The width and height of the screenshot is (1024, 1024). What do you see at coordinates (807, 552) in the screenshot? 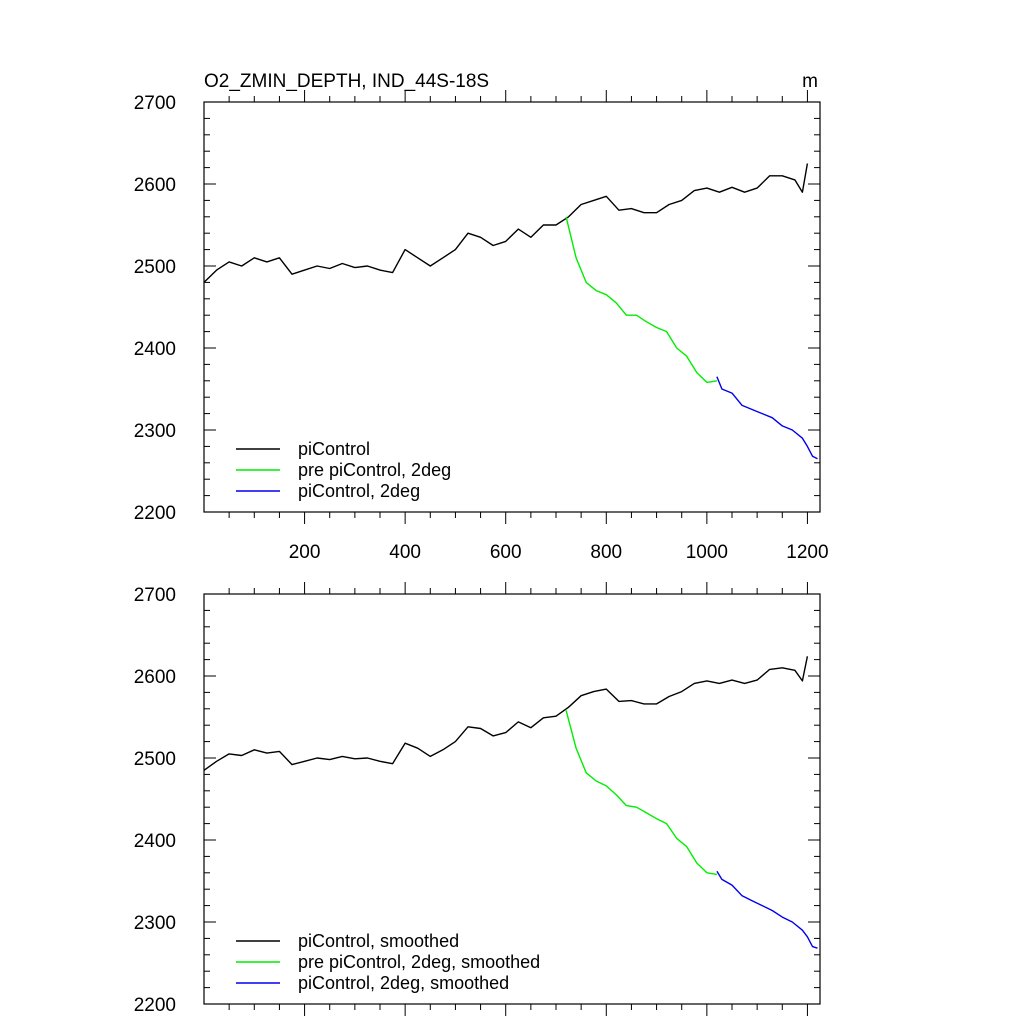
I see `x-tick-label: 1200` at bounding box center [807, 552].